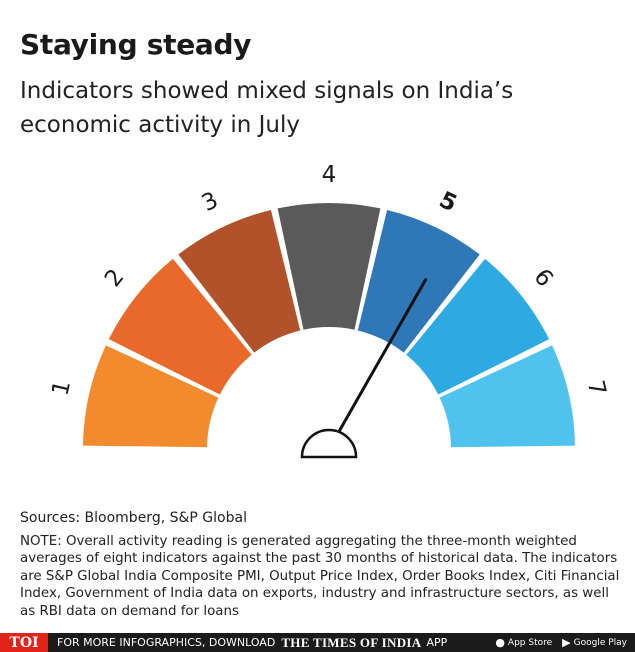 The height and width of the screenshot is (652, 635). I want to click on gauge-hub, so click(329, 443).